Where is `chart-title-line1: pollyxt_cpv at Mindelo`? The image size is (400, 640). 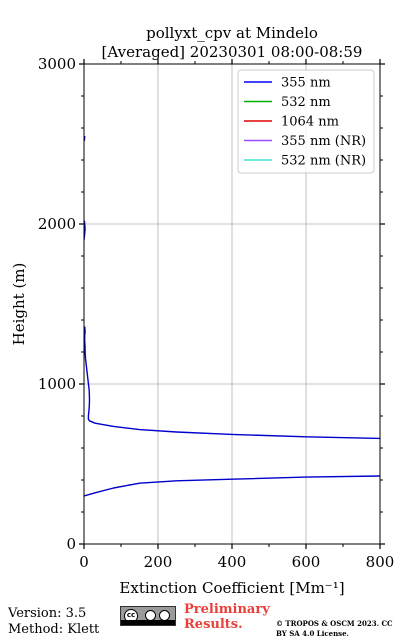
chart-title-line1: pollyxt_cpv at Mindelo is located at coordinates (232, 33).